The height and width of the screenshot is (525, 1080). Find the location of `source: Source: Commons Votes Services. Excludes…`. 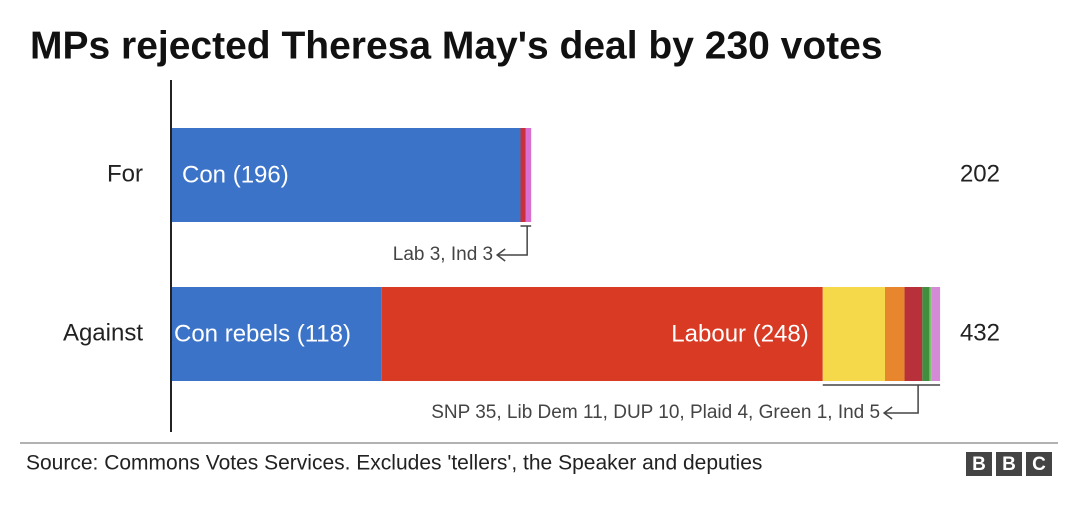

source: Source: Commons Votes Services. Excludes… is located at coordinates (394, 463).